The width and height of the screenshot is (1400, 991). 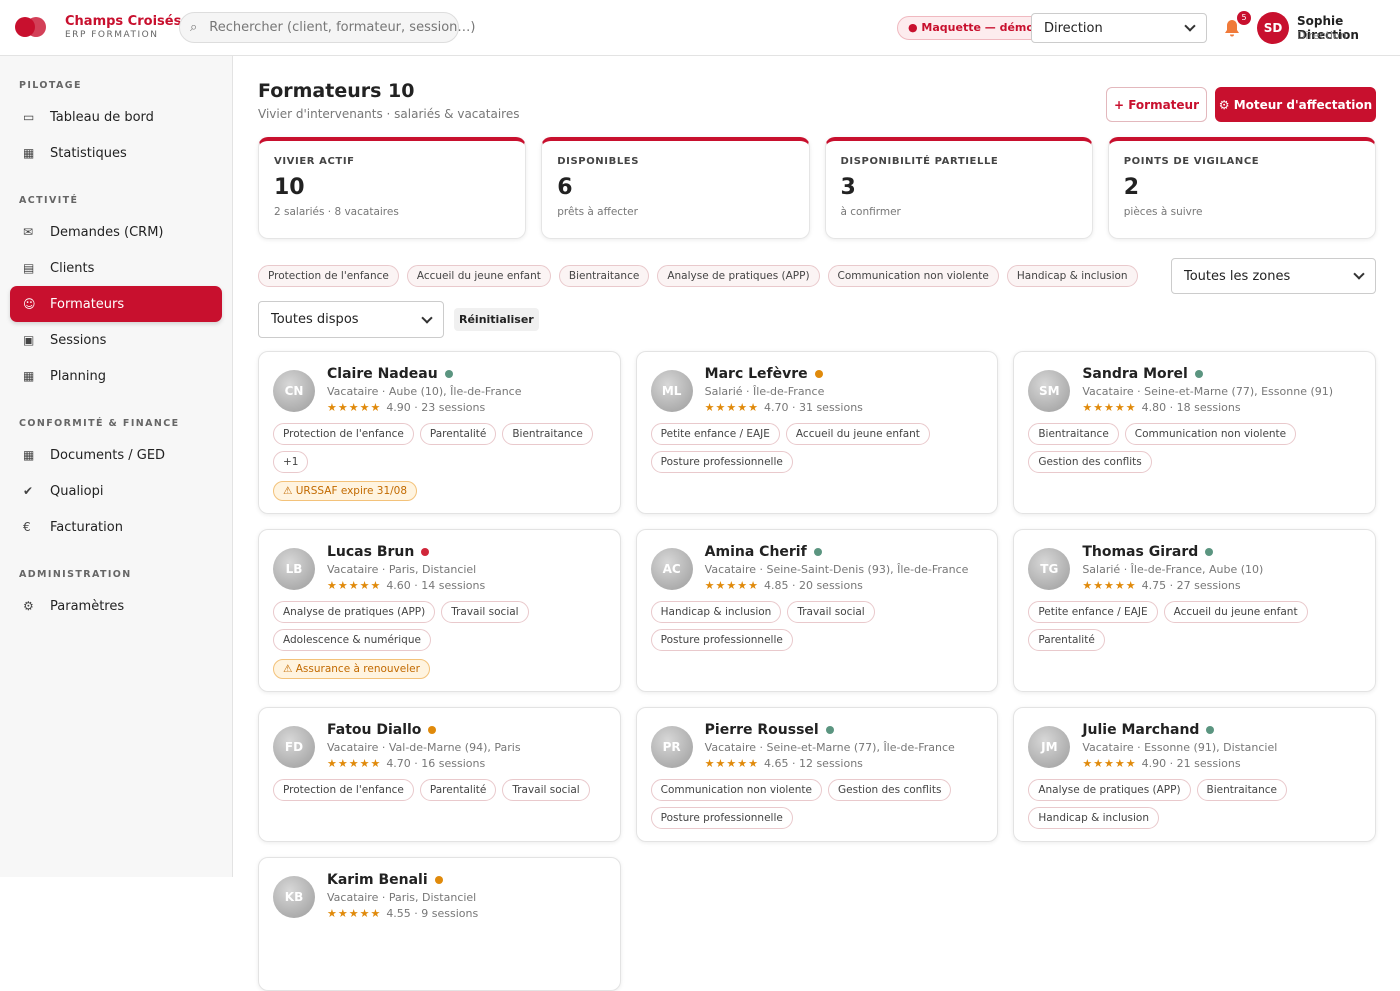 What do you see at coordinates (77, 491) in the screenshot?
I see `nav-label: Qualiopi` at bounding box center [77, 491].